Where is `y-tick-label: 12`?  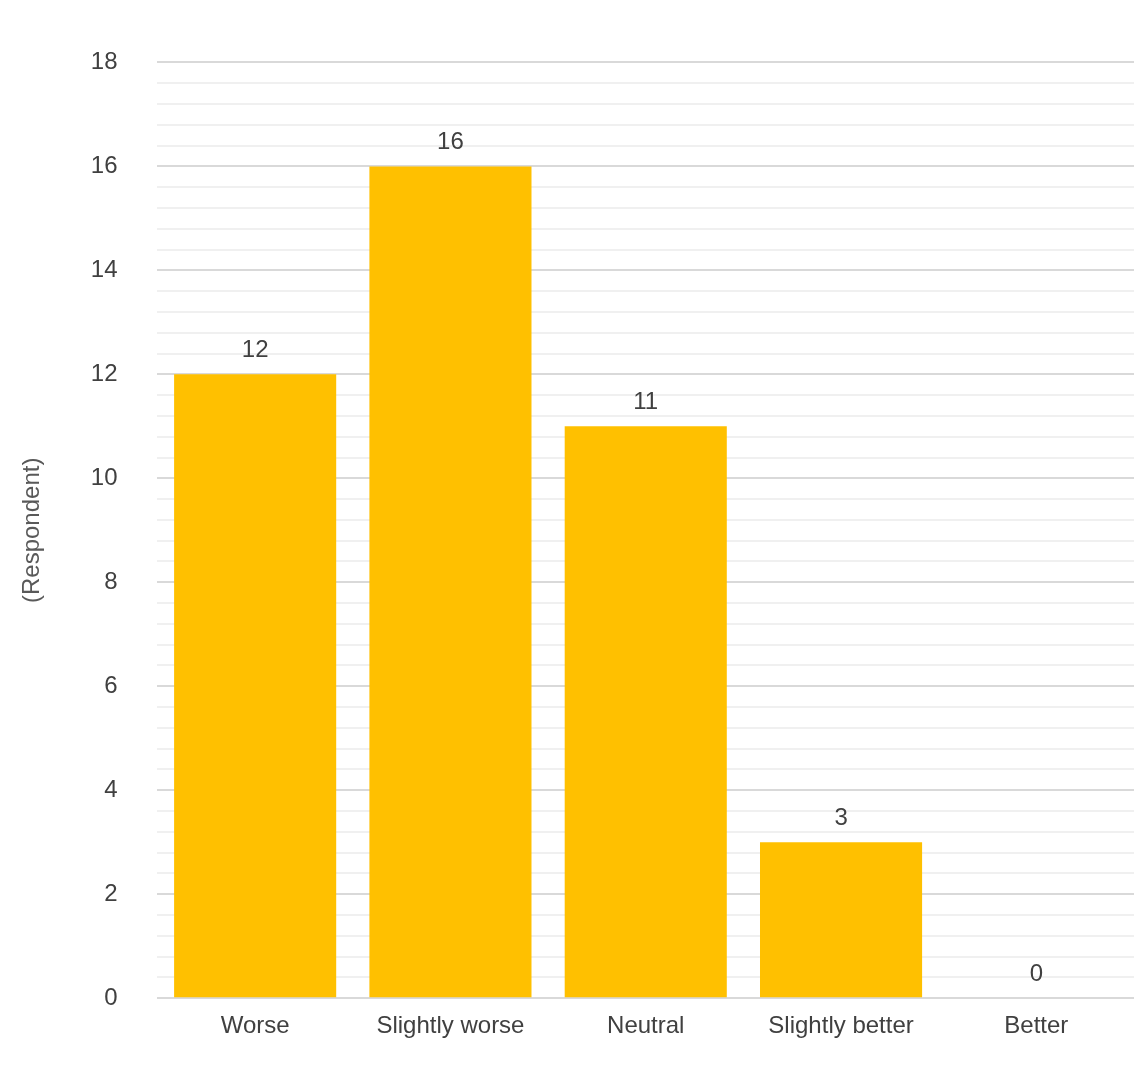 y-tick-label: 12 is located at coordinates (104, 372).